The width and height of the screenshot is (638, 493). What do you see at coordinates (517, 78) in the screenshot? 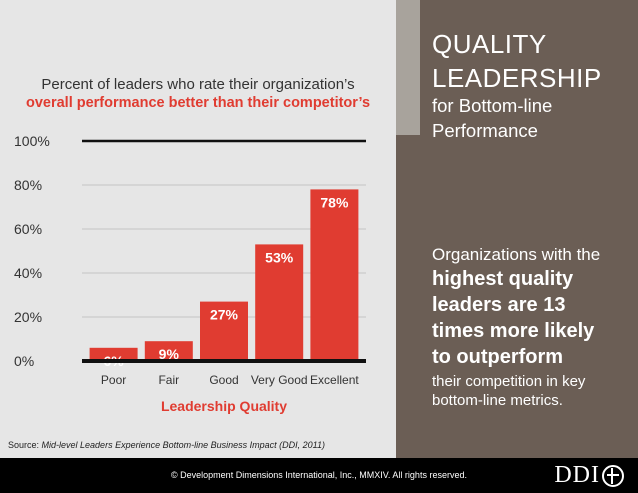
I see `heading-line-2: LEADERSHIP` at bounding box center [517, 78].